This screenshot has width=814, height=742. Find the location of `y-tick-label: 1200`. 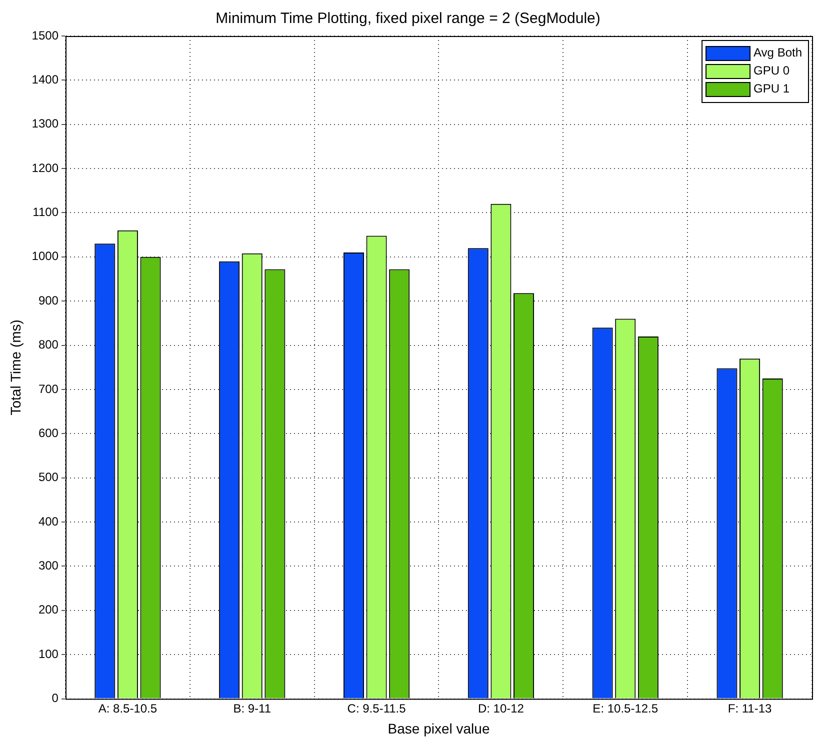

y-tick-label: 1200 is located at coordinates (45, 167).